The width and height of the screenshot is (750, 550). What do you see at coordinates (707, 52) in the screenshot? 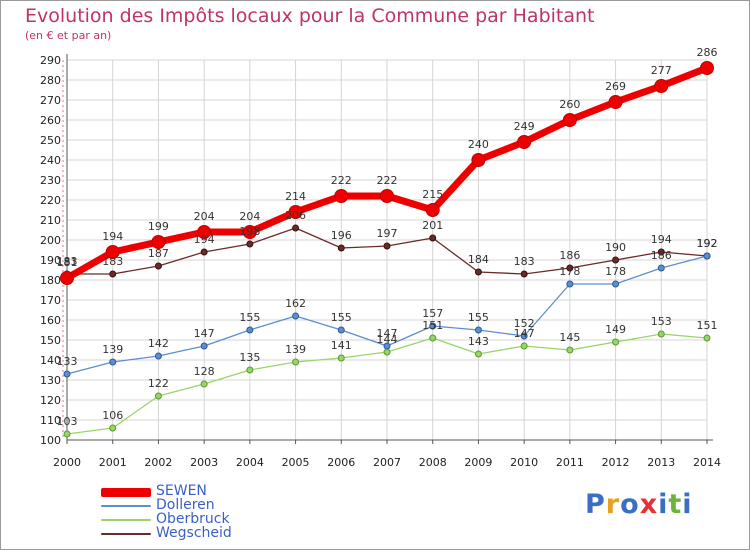
I see `data-label: 286` at bounding box center [707, 52].